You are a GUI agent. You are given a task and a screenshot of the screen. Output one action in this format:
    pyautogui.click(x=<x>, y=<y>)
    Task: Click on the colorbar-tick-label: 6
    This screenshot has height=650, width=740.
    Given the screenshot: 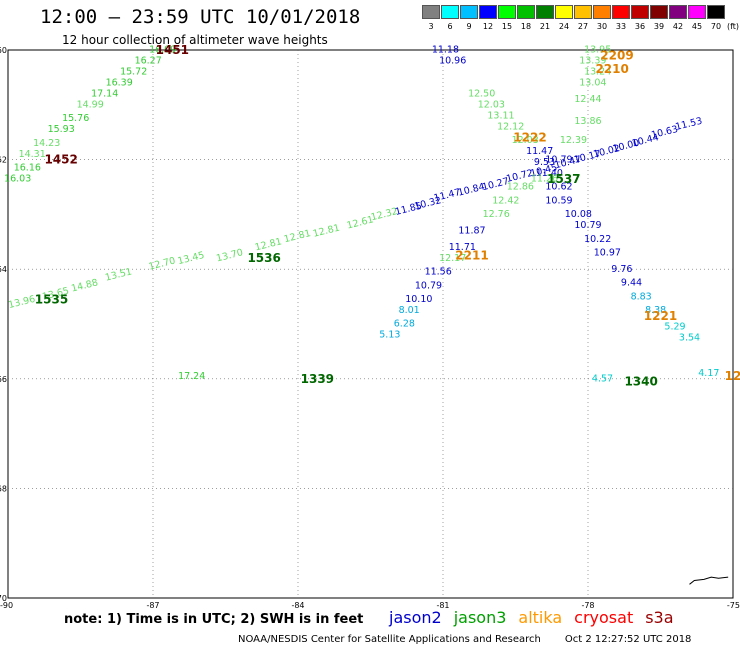 What is the action you would take?
    pyautogui.click(x=450, y=26)
    